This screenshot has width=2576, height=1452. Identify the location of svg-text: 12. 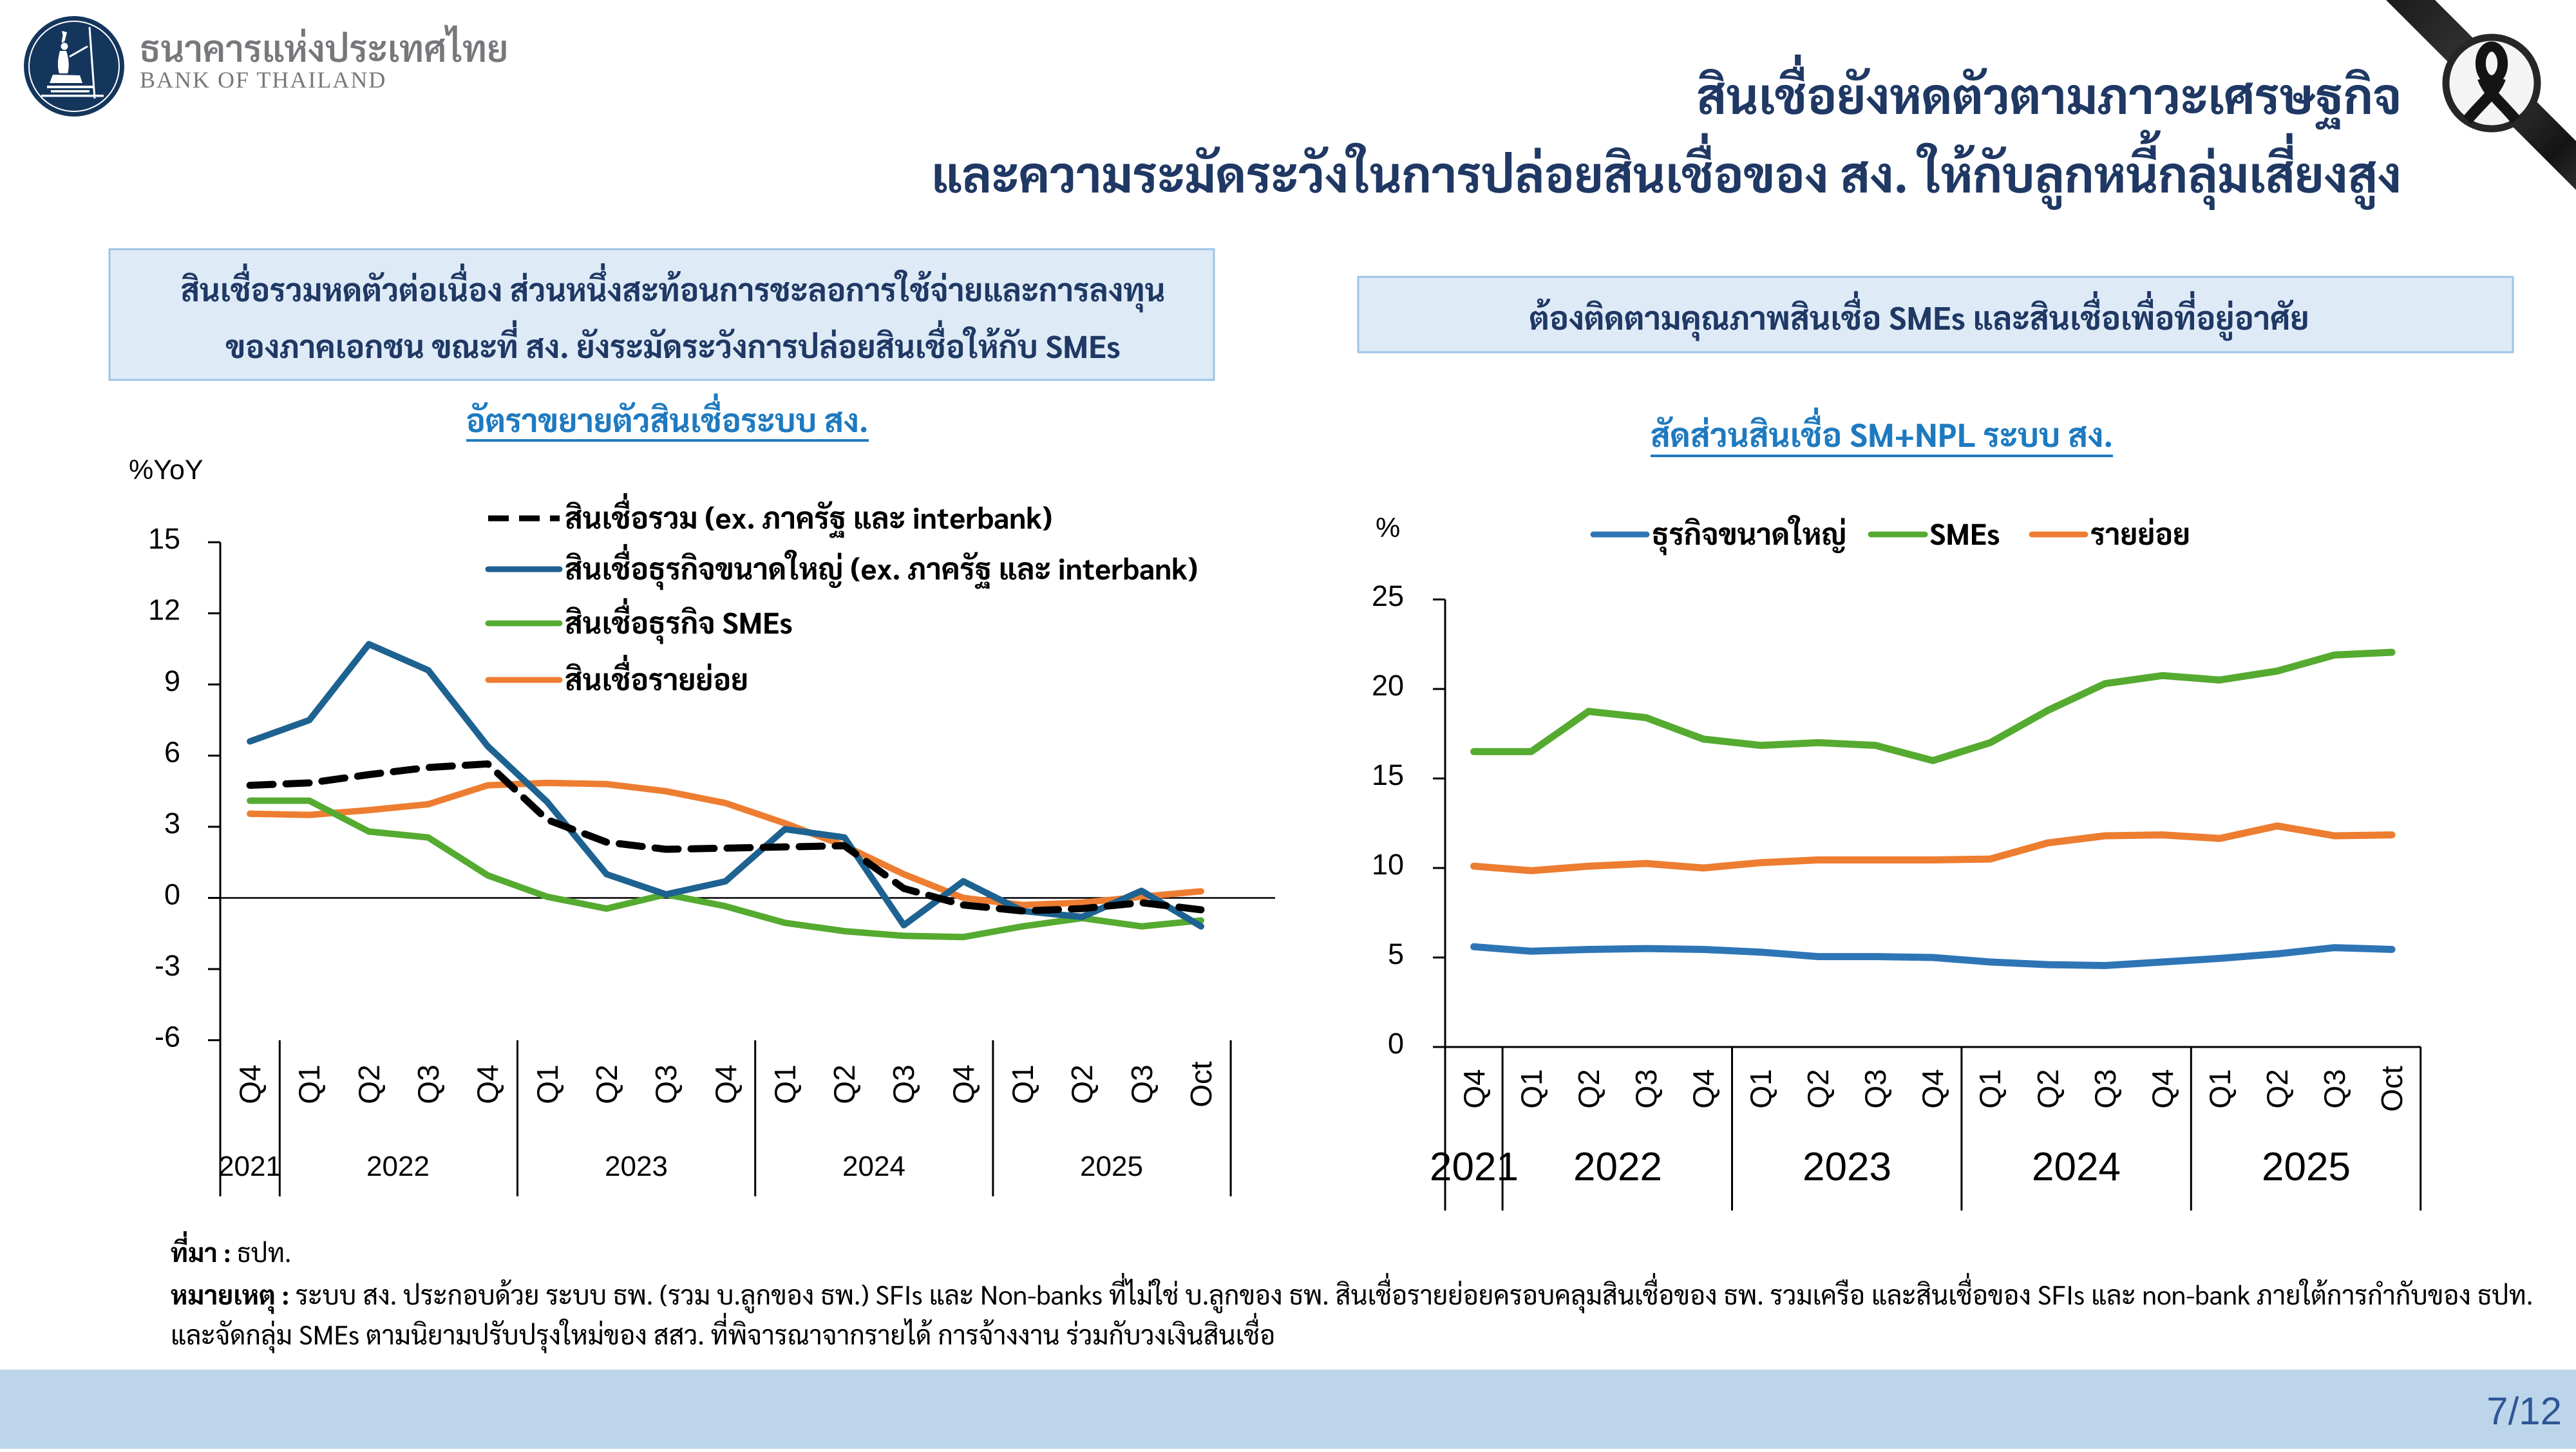
(164, 610).